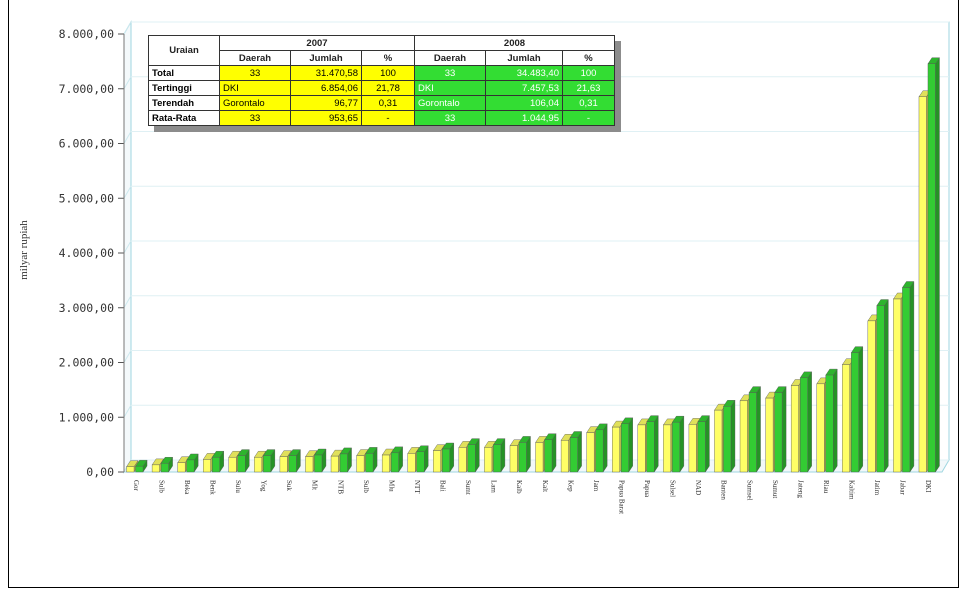 Image resolution: width=960 pixels, height=589 pixels. What do you see at coordinates (388, 88) in the screenshot?
I see `summary-cell-p07: 21,78` at bounding box center [388, 88].